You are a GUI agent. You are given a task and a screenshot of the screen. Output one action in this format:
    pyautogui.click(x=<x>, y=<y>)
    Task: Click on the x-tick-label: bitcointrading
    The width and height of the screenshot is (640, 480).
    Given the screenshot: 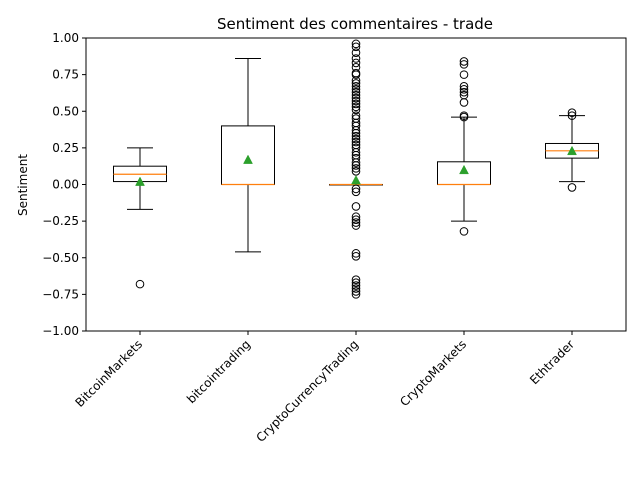 What is the action you would take?
    pyautogui.click(x=218, y=371)
    